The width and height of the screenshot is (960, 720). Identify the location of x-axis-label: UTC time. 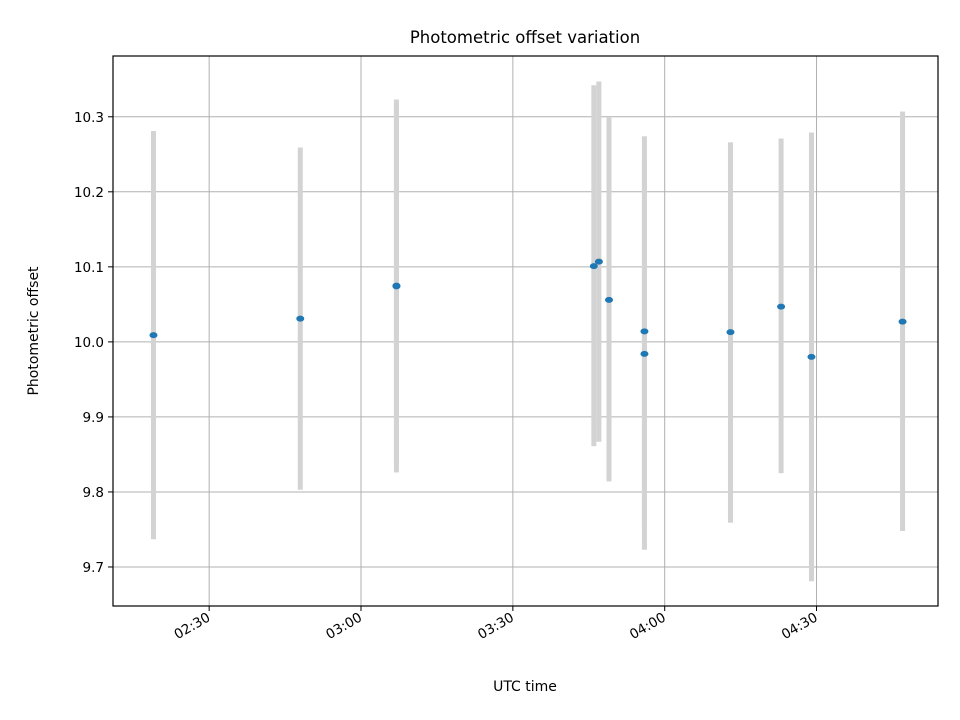
(525, 687).